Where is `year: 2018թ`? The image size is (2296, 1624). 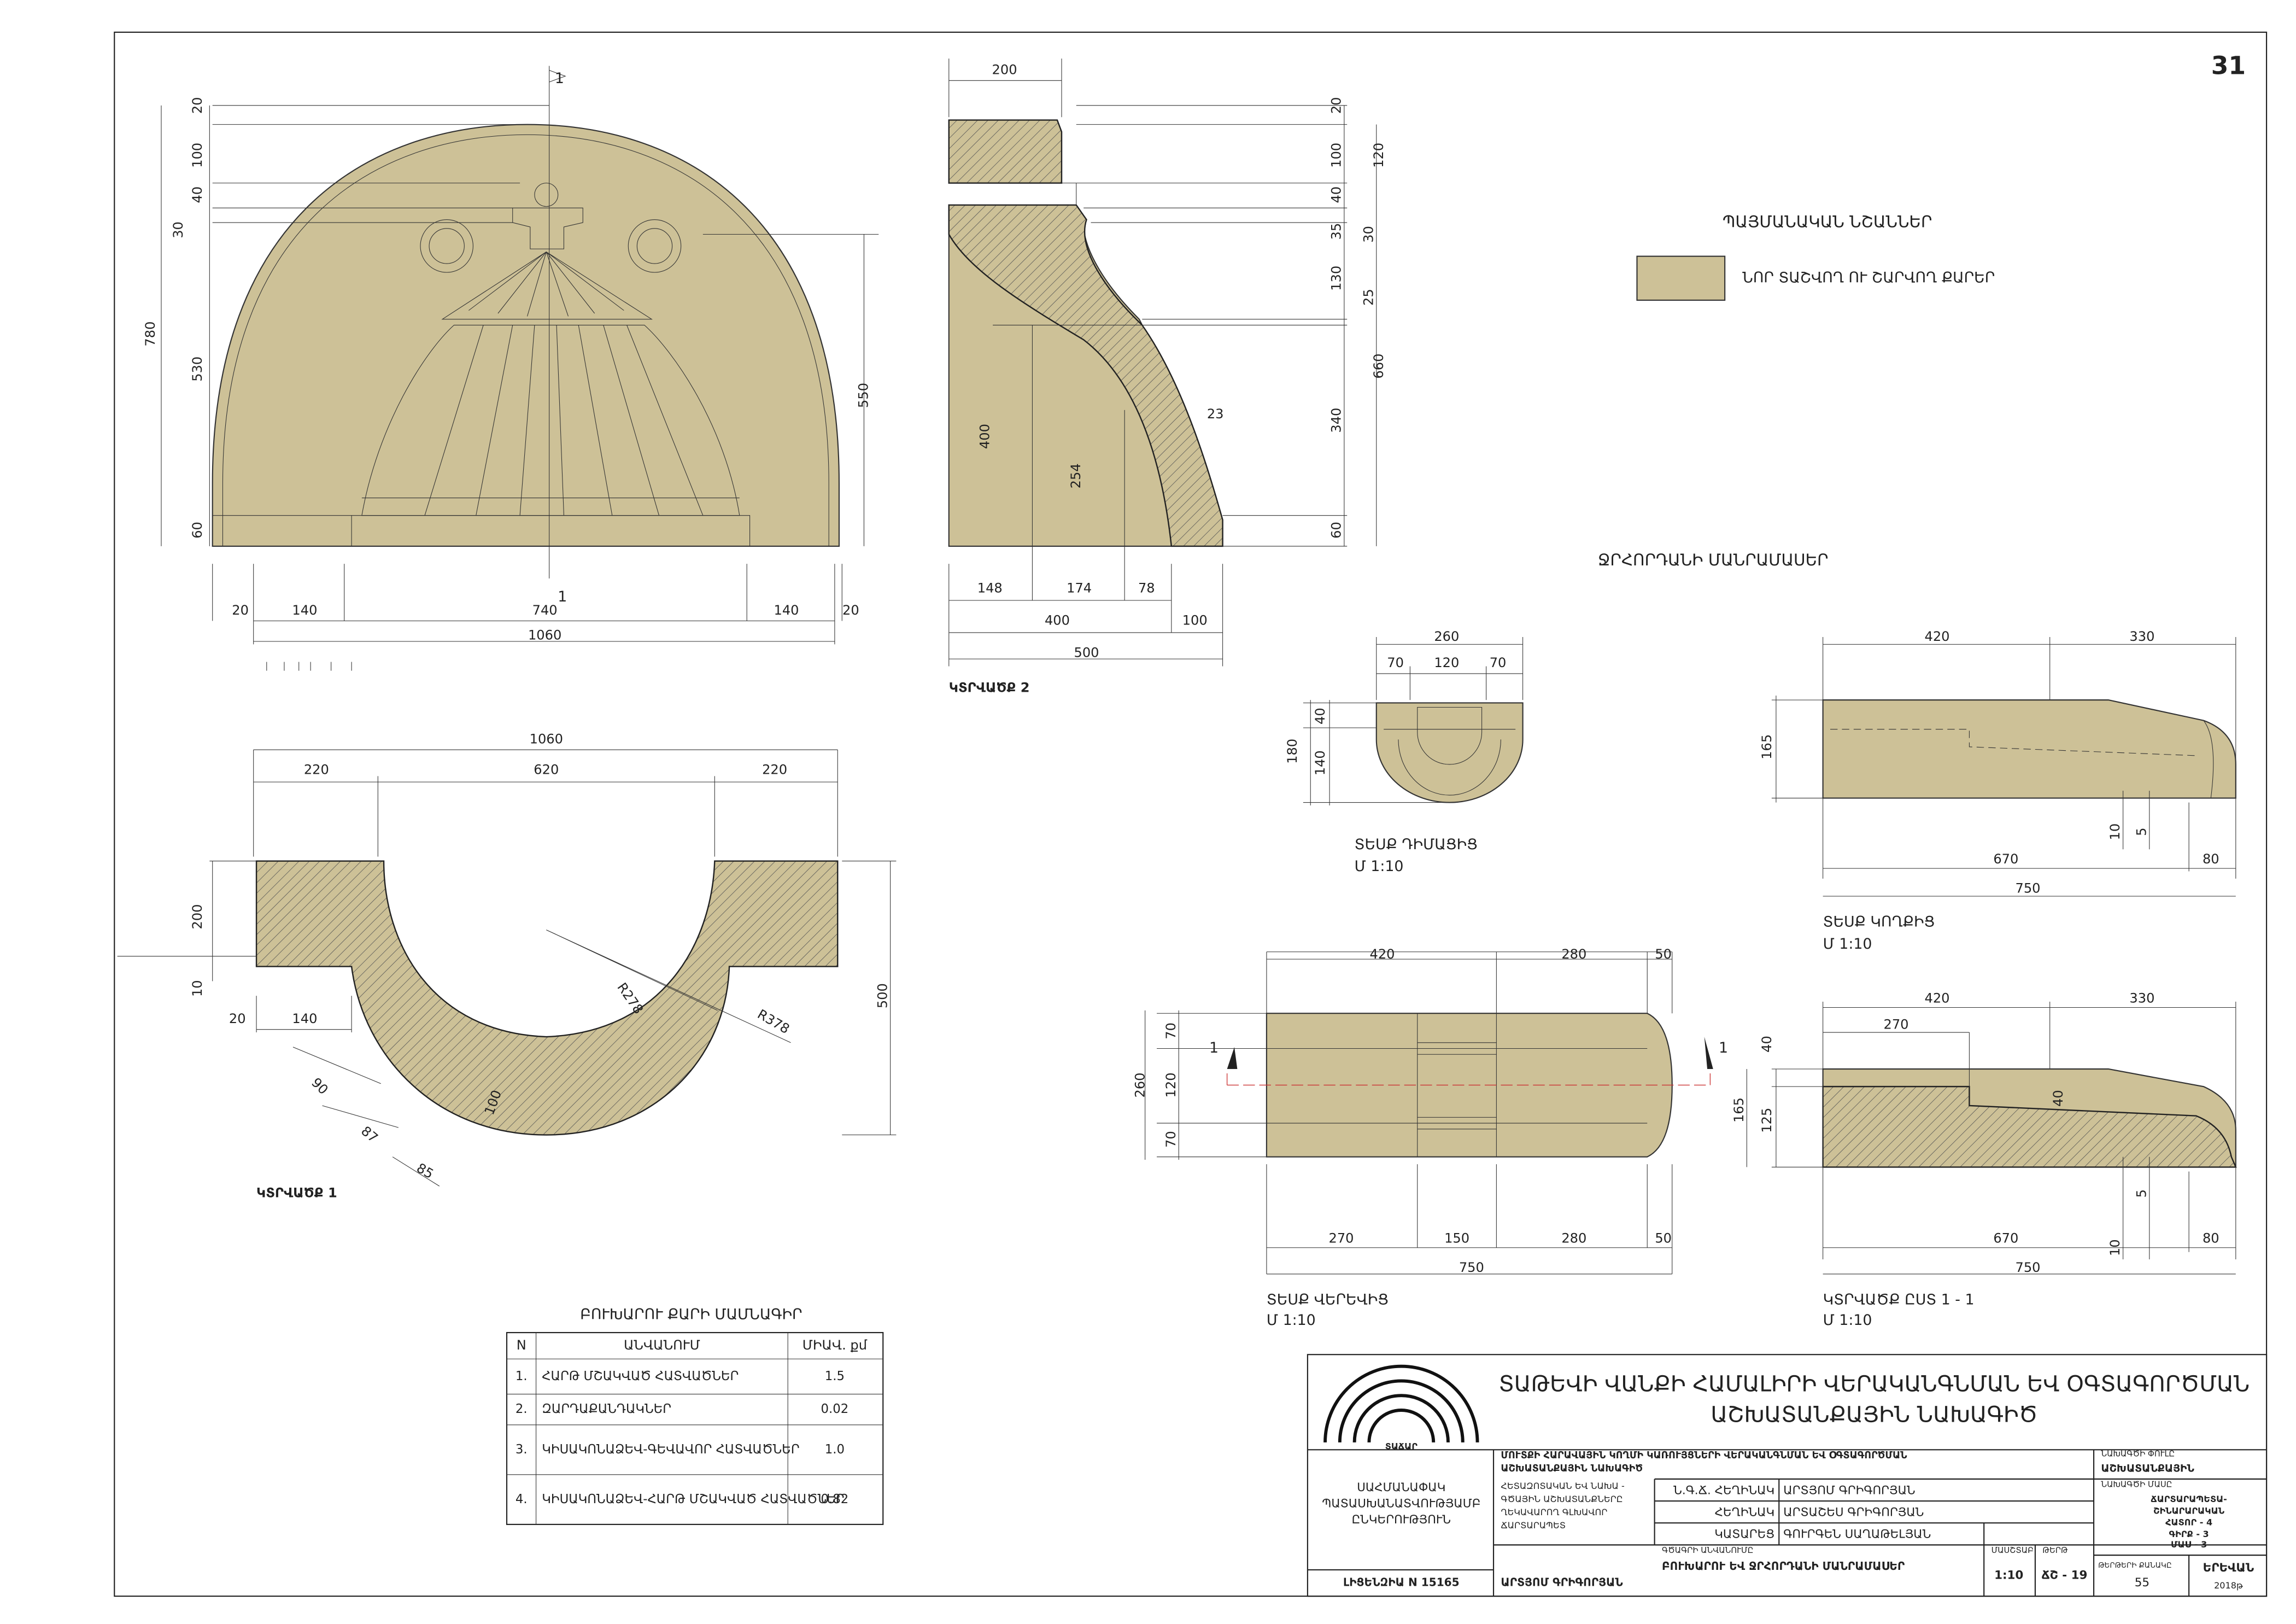
year: 2018թ is located at coordinates (2228, 1585).